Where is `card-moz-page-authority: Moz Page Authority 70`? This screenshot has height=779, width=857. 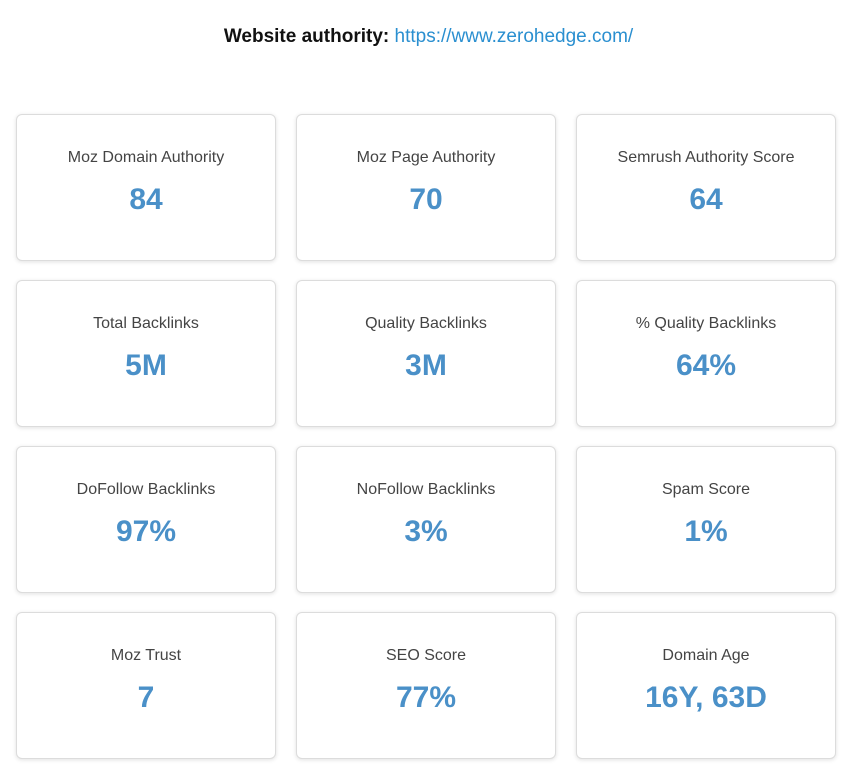
card-moz-page-authority: Moz Page Authority 70 is located at coordinates (426, 187).